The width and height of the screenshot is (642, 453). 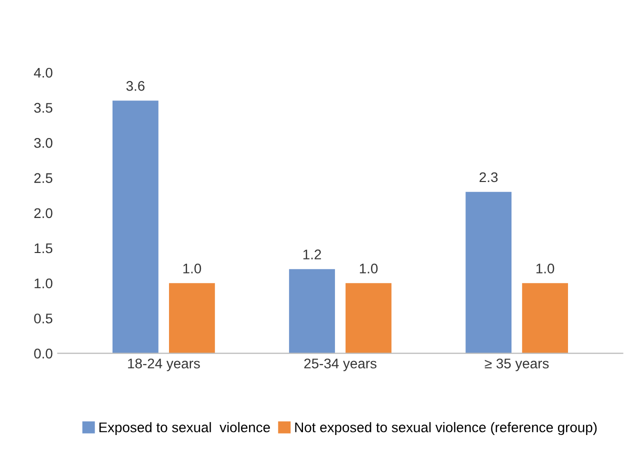 What do you see at coordinates (43, 107) in the screenshot?
I see `y-tick-label: 3.5` at bounding box center [43, 107].